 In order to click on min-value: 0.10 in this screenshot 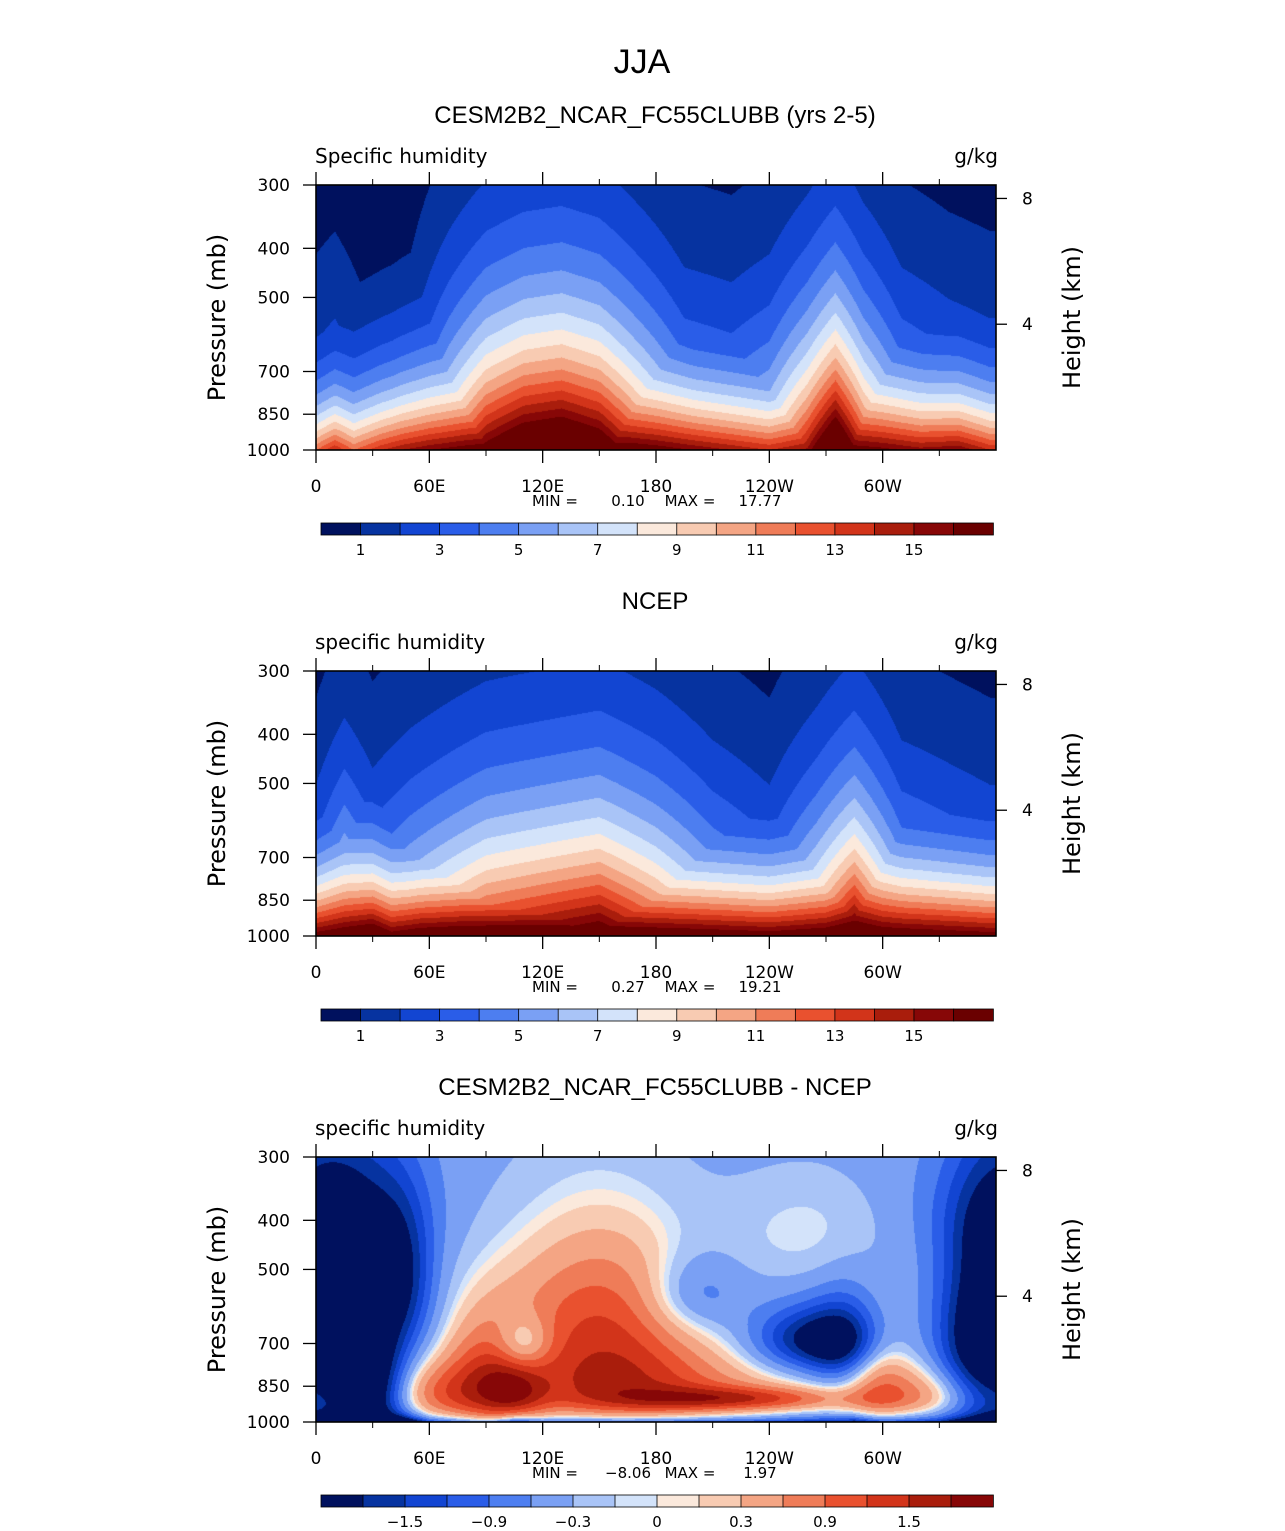, I will do `click(627, 501)`.